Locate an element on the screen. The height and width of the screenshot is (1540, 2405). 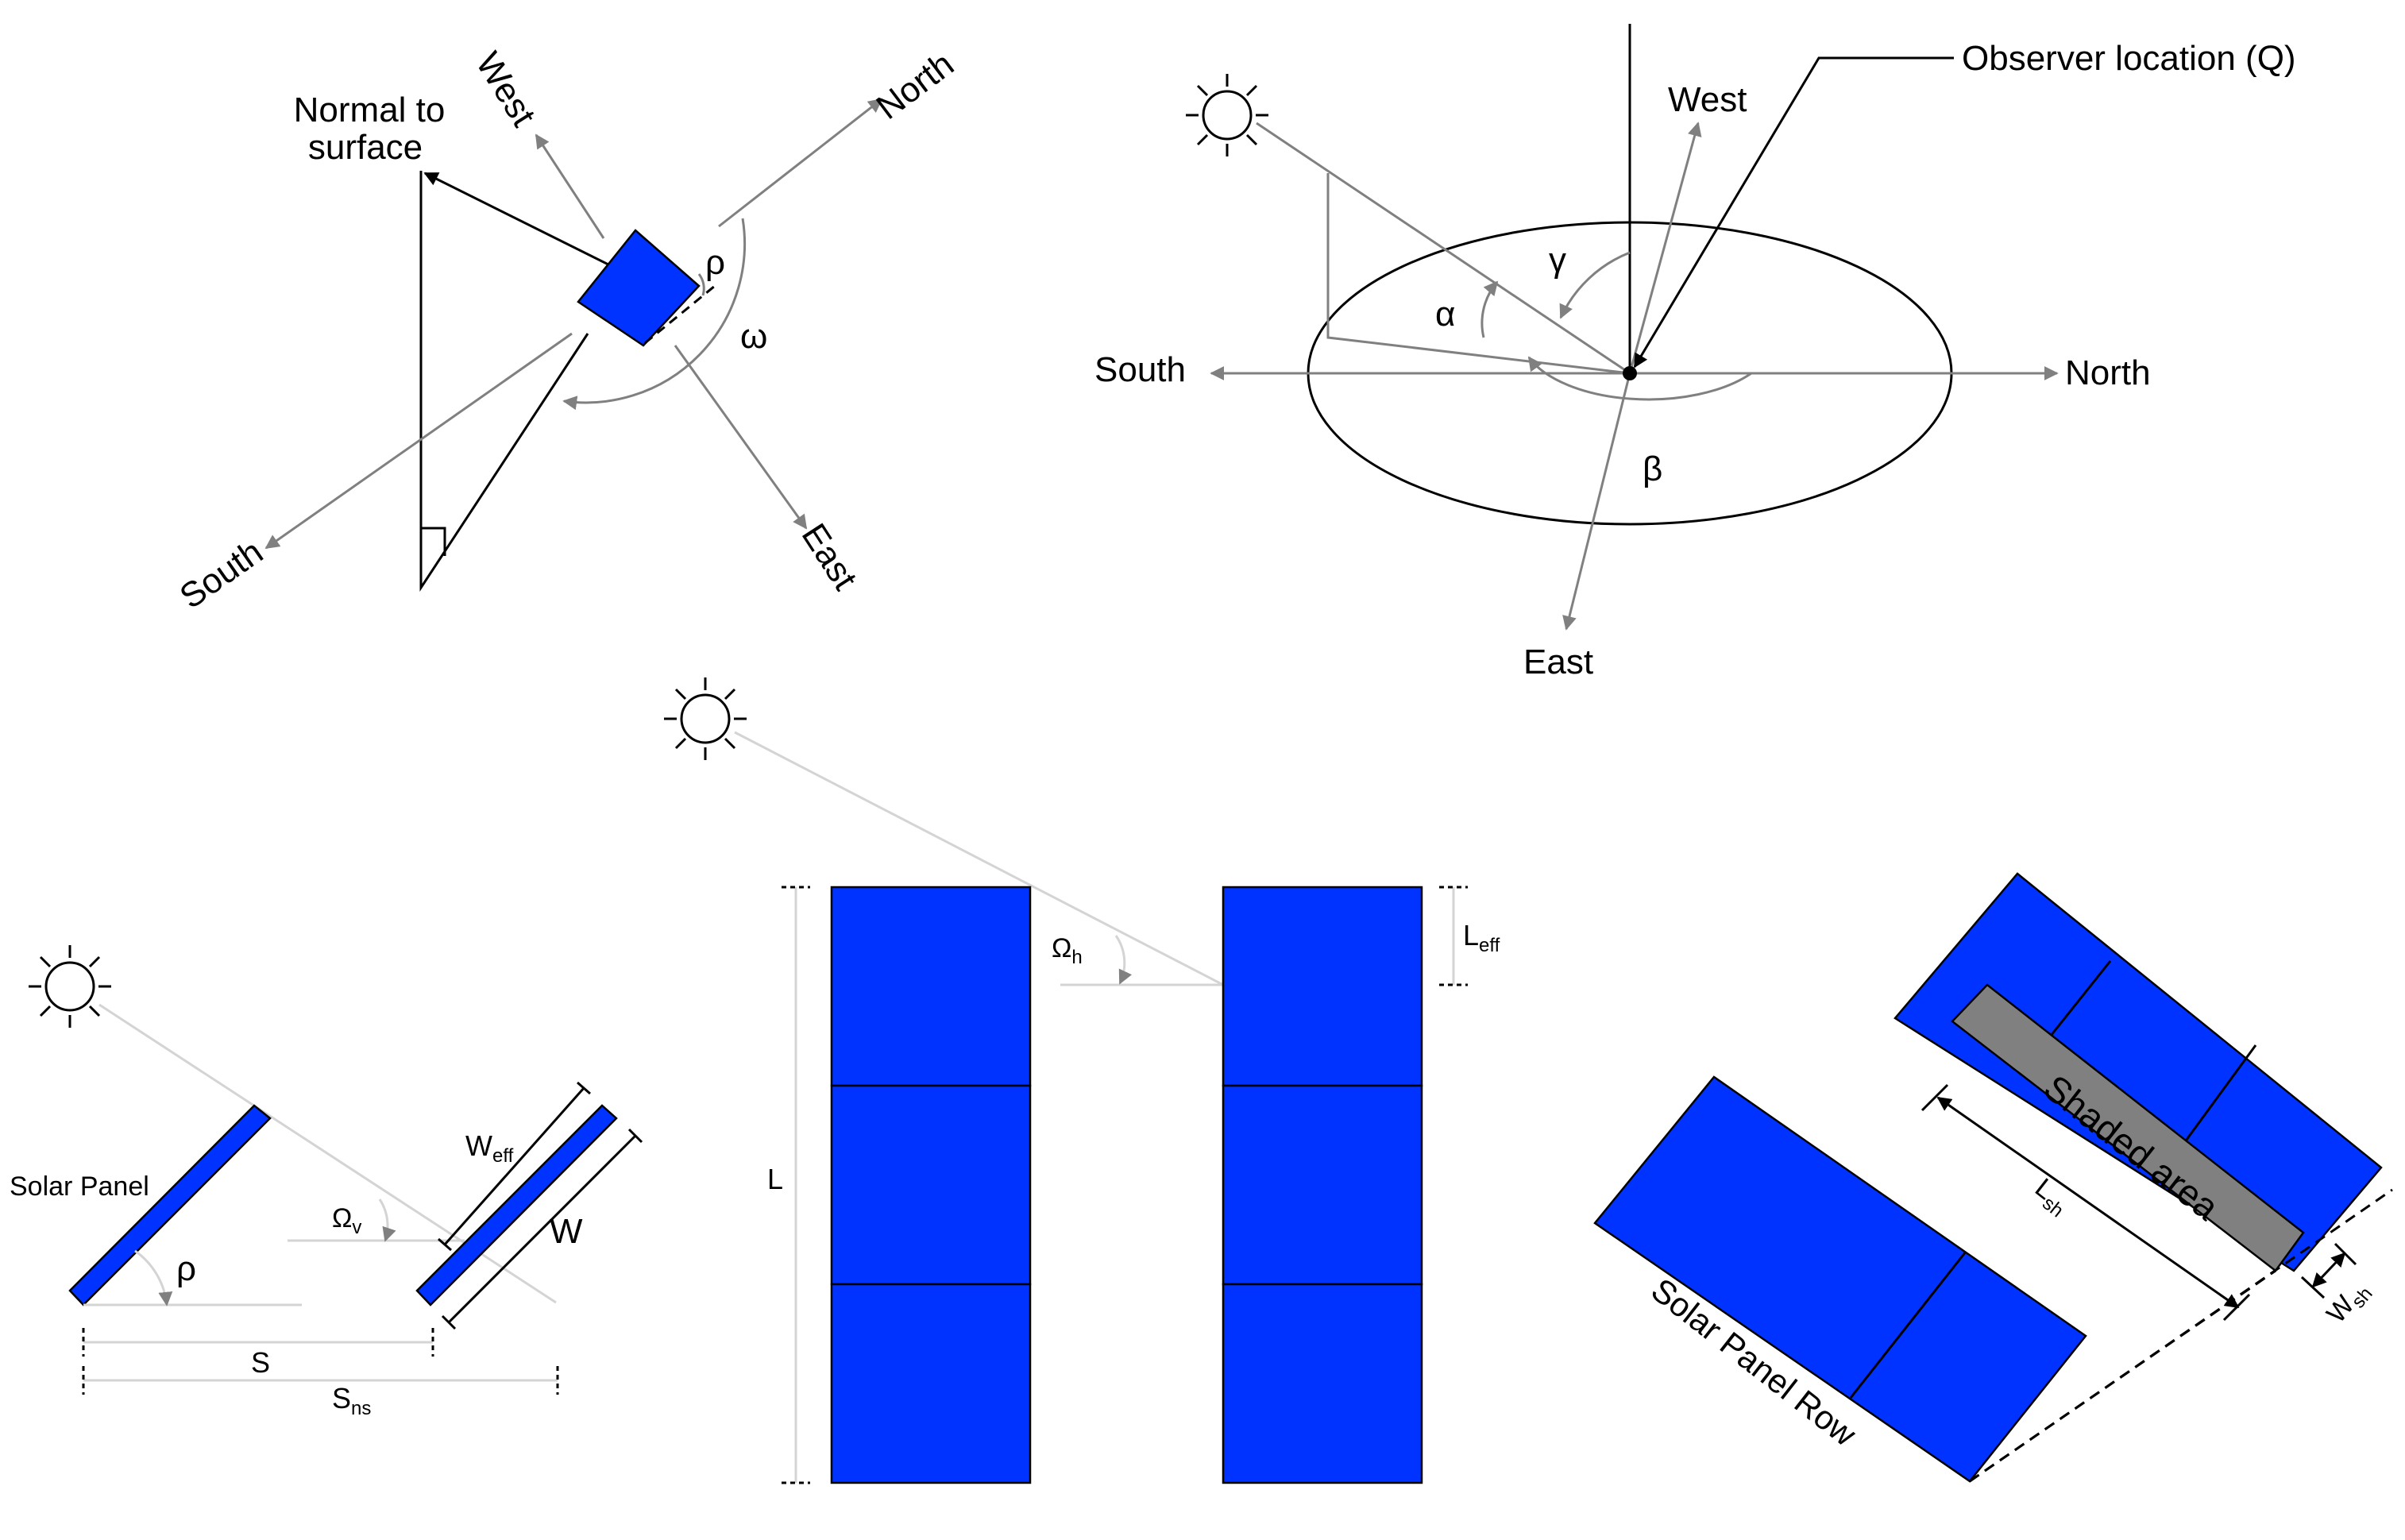
panel-left-mid is located at coordinates (931, 1185).